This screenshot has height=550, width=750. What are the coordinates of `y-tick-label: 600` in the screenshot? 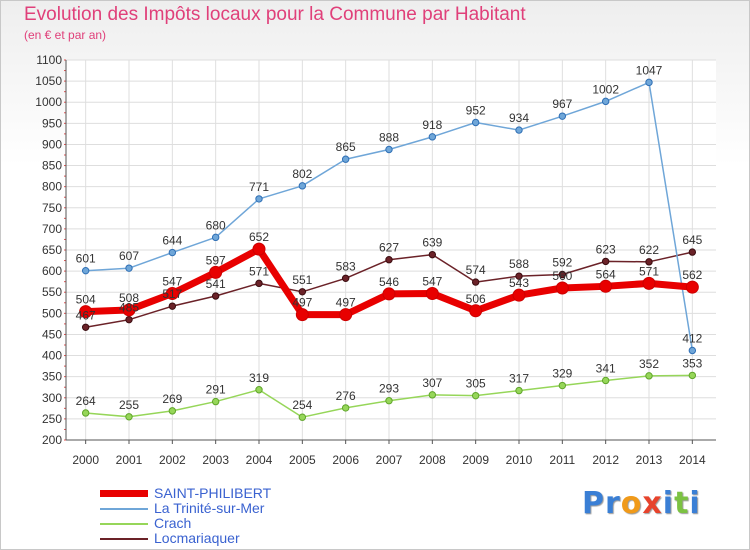 It's located at (52, 271).